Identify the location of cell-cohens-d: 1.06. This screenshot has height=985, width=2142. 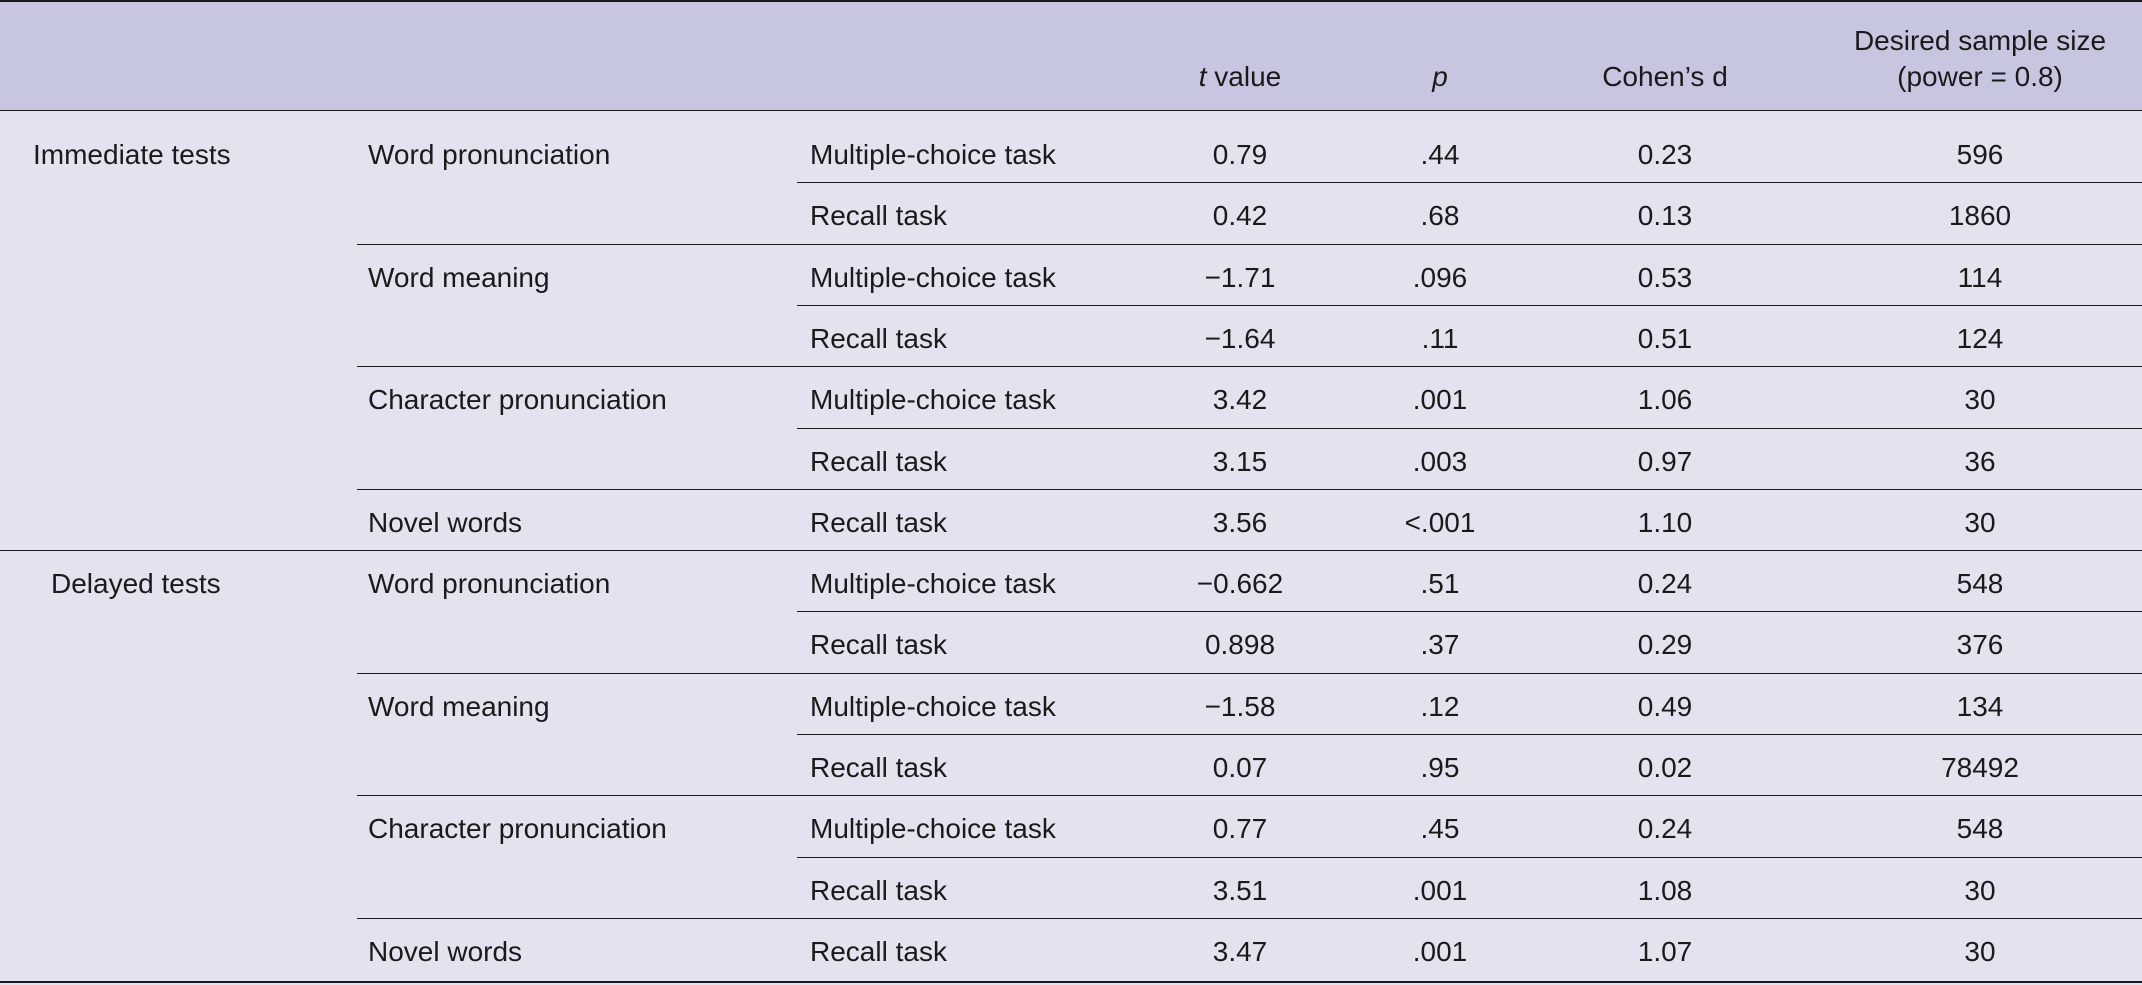
(1665, 400).